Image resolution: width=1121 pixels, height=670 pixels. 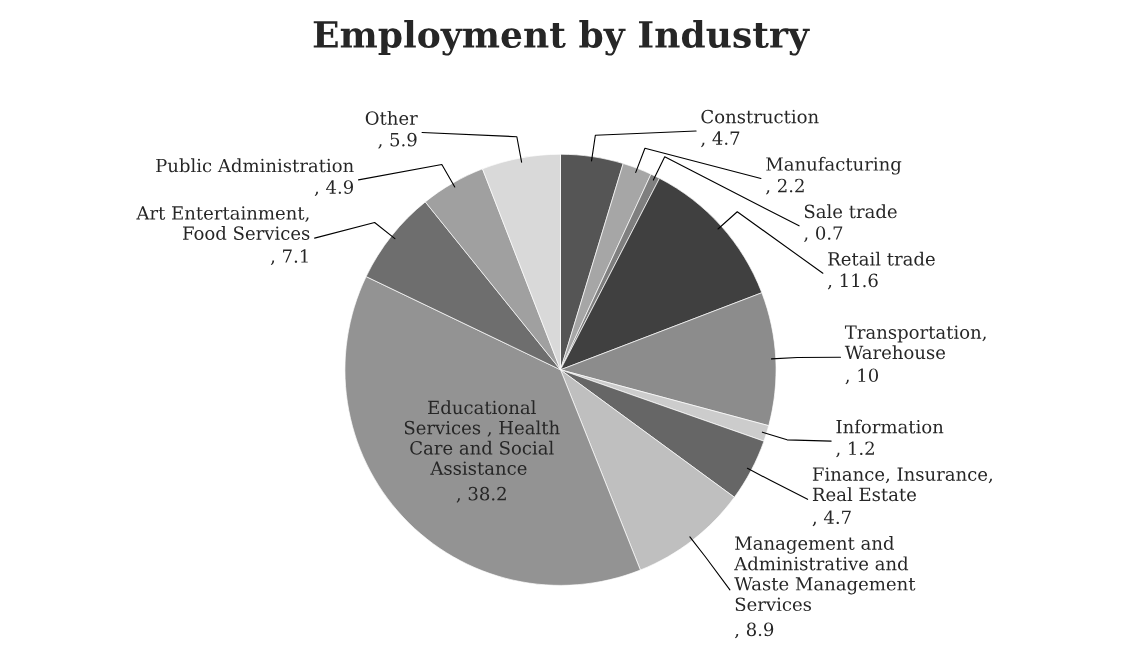 What do you see at coordinates (862, 376) in the screenshot?
I see `data-label: , 10` at bounding box center [862, 376].